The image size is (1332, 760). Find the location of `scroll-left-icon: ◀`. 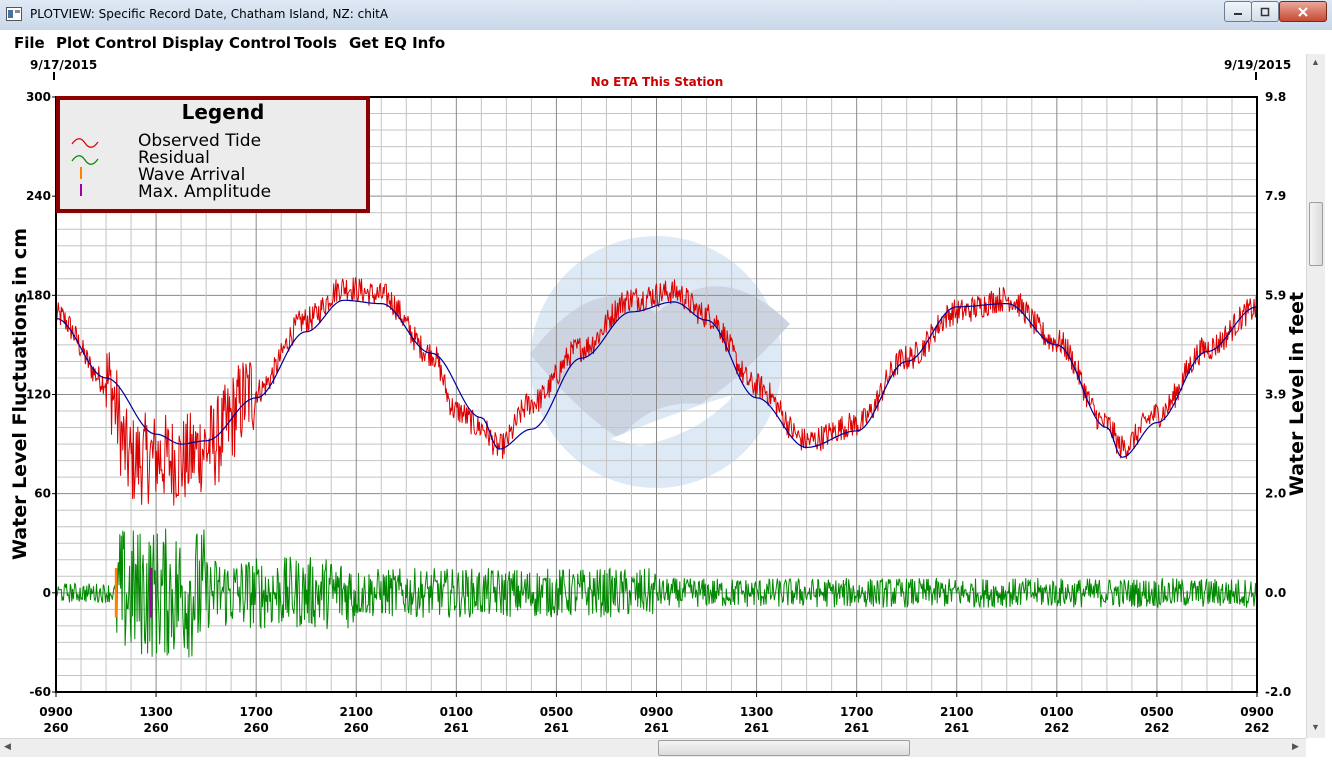

scroll-left-icon: ◀ is located at coordinates (7, 746).